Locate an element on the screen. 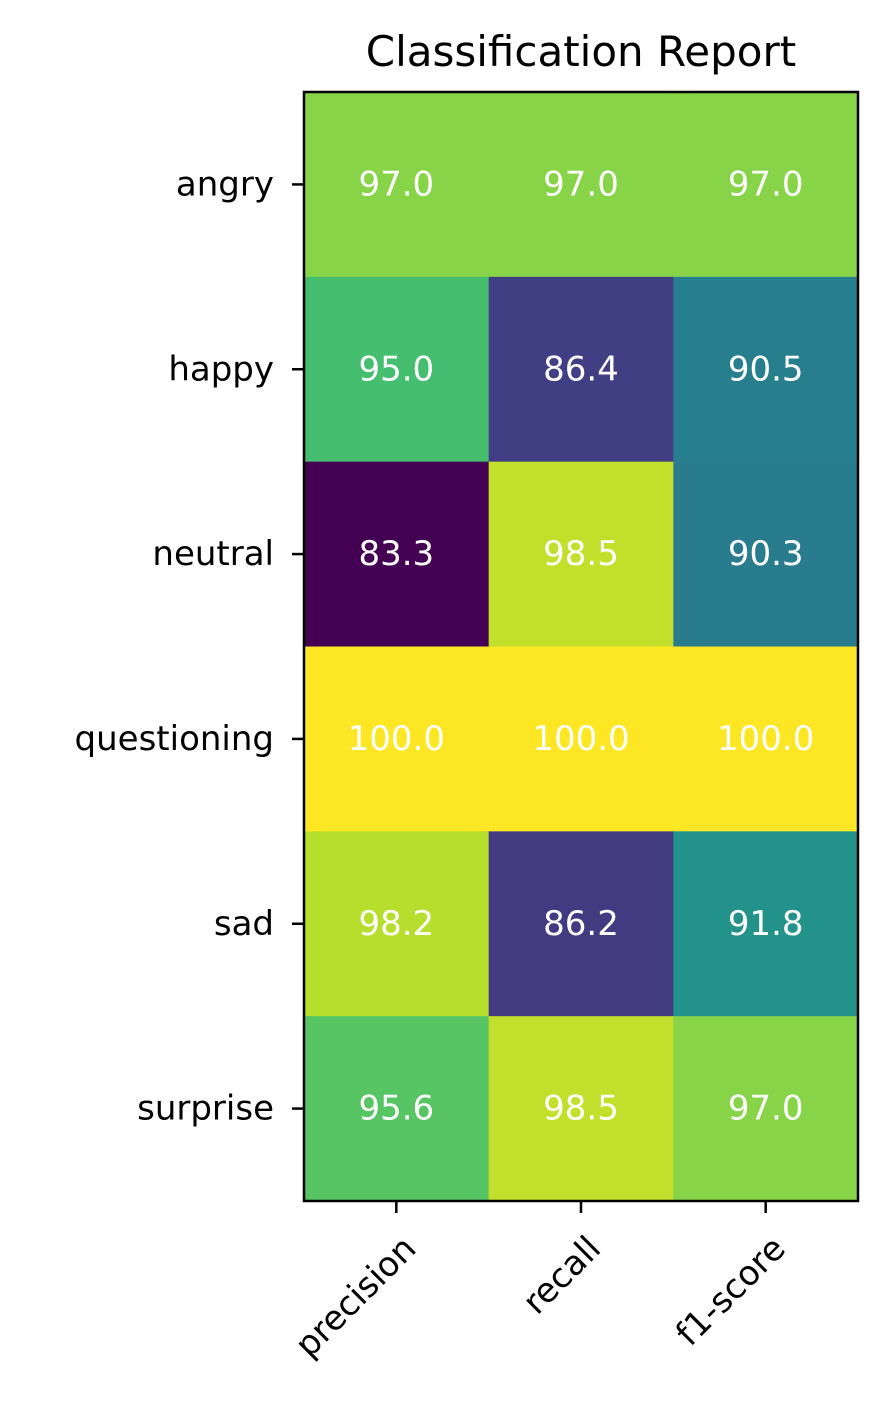 The image size is (887, 1422). y-tick-label: surprise is located at coordinates (205, 1109).